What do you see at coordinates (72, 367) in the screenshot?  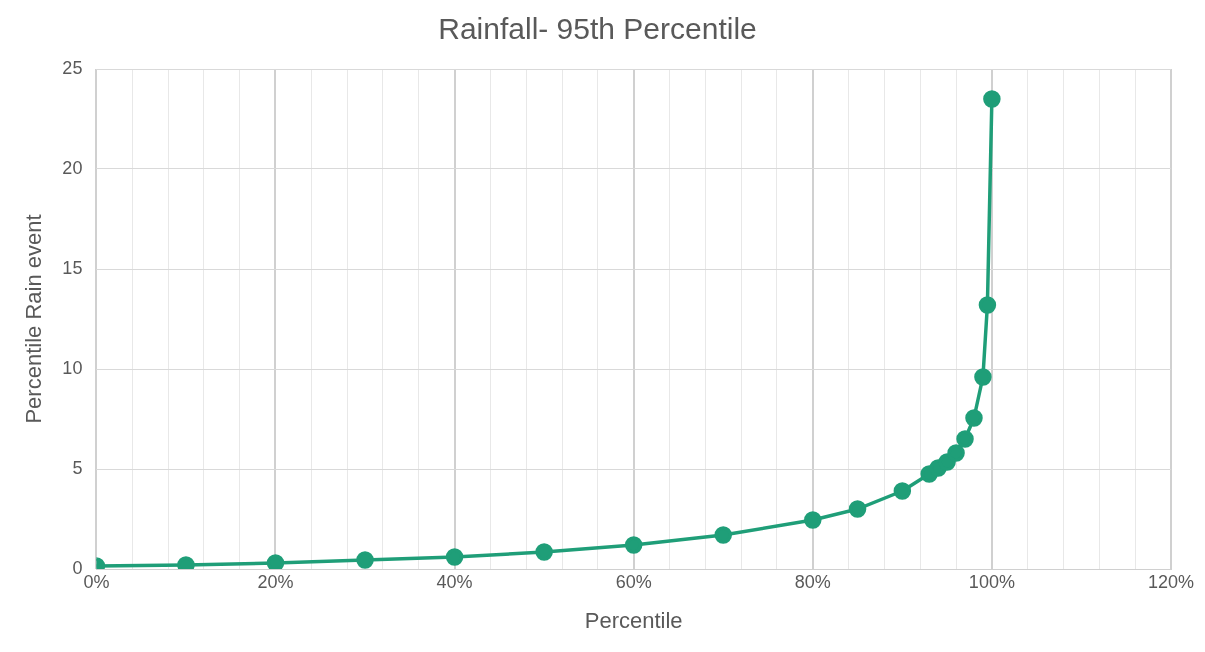 I see `y-tick-label: 10` at bounding box center [72, 367].